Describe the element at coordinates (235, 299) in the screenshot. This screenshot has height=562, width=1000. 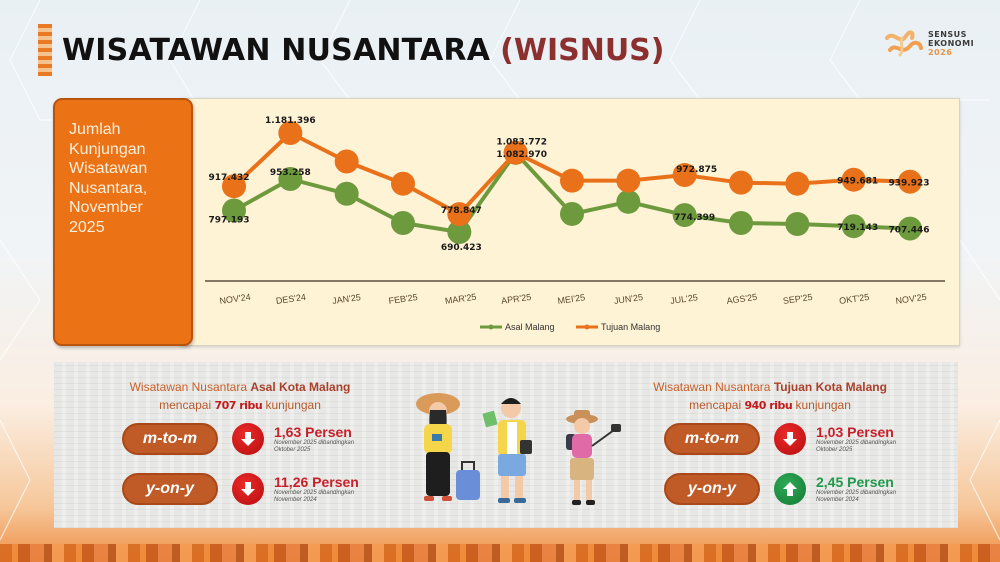
I see `x-tick-label: NOV'24` at that location.